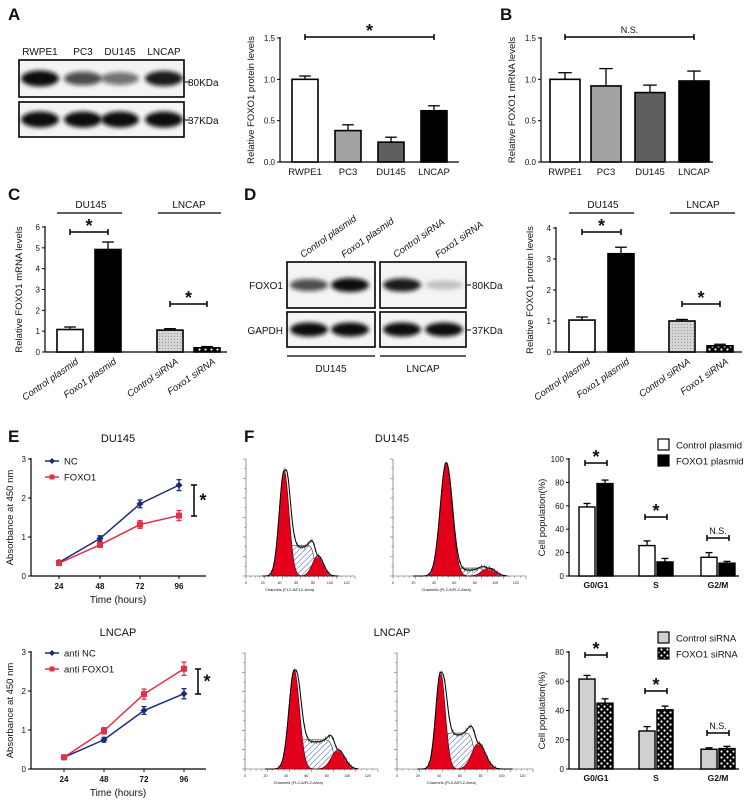  Describe the element at coordinates (144, 779) in the screenshot. I see `x-tick-label: 72` at that location.